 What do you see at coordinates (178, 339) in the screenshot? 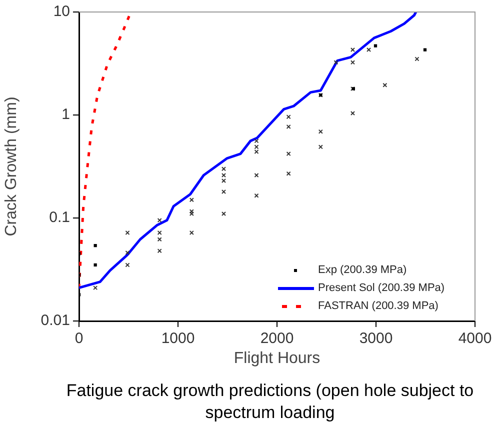
I see `x-tick-label: 1000` at bounding box center [178, 339].